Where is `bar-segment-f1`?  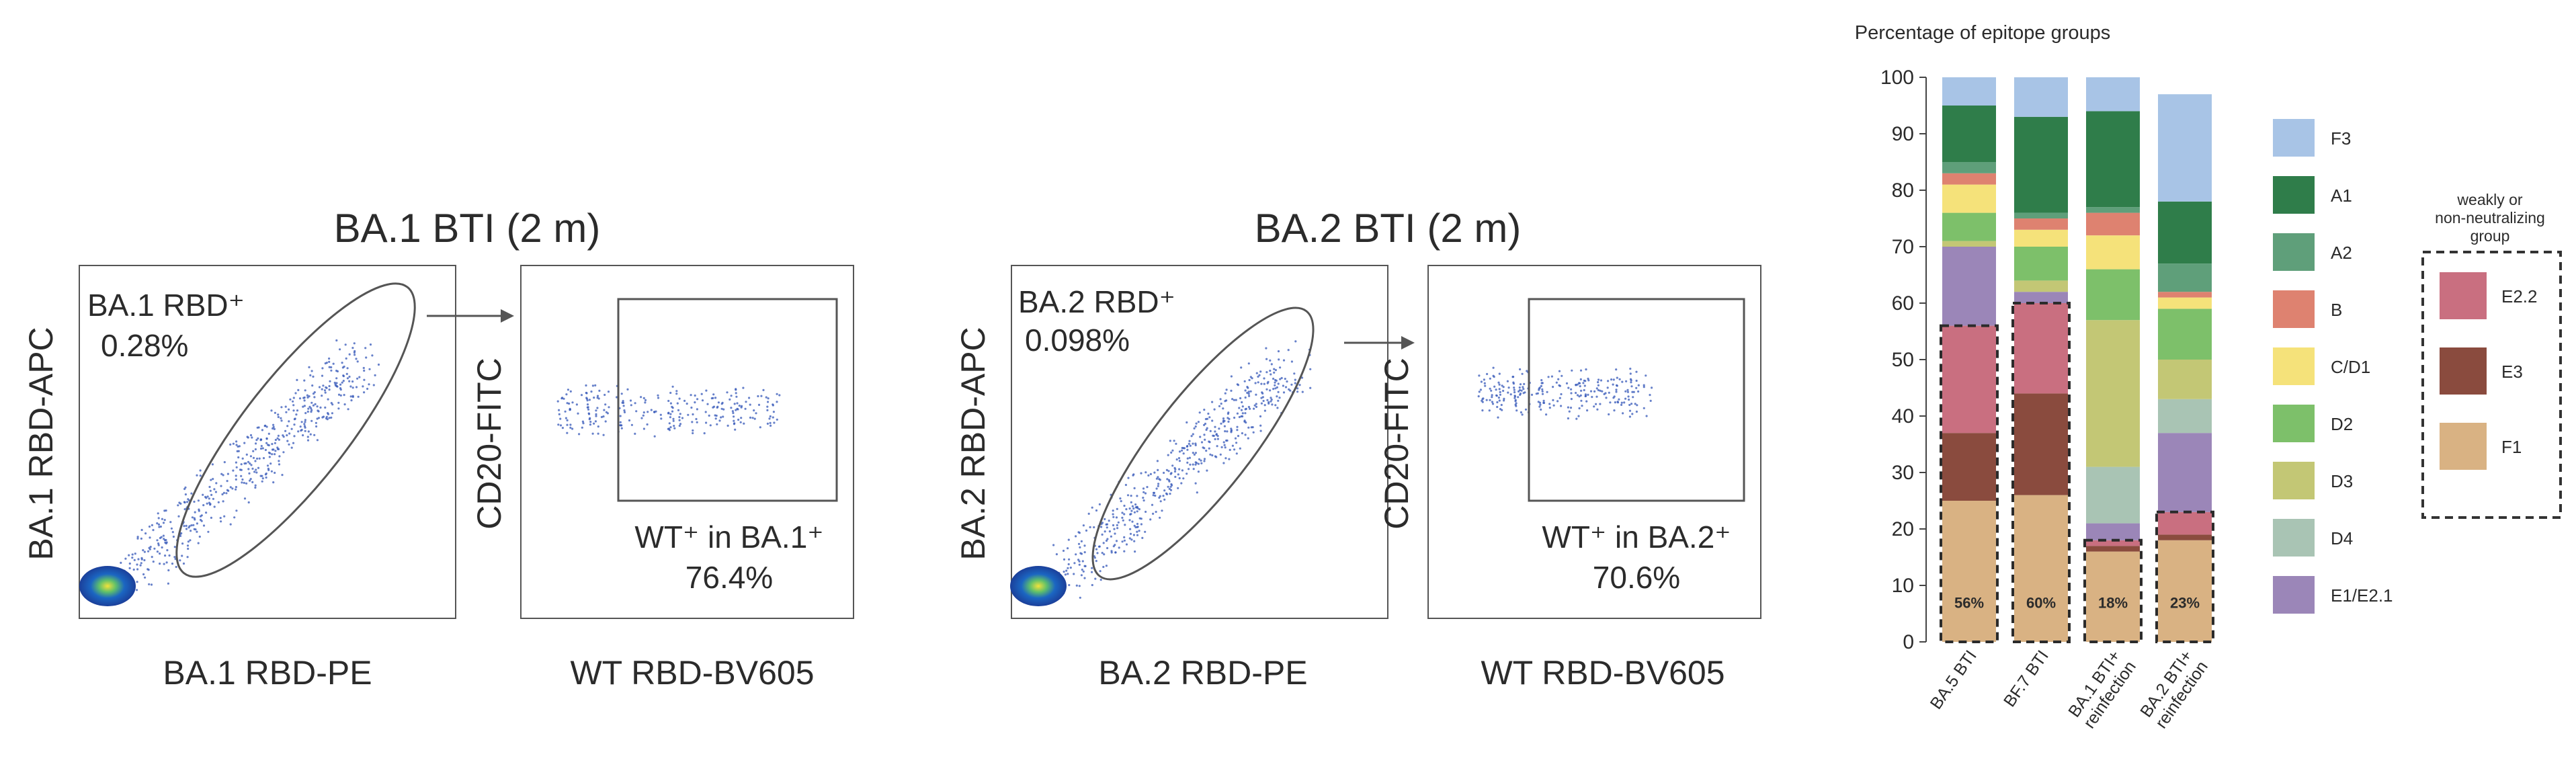
bar-segment-f1 is located at coordinates (2113, 596).